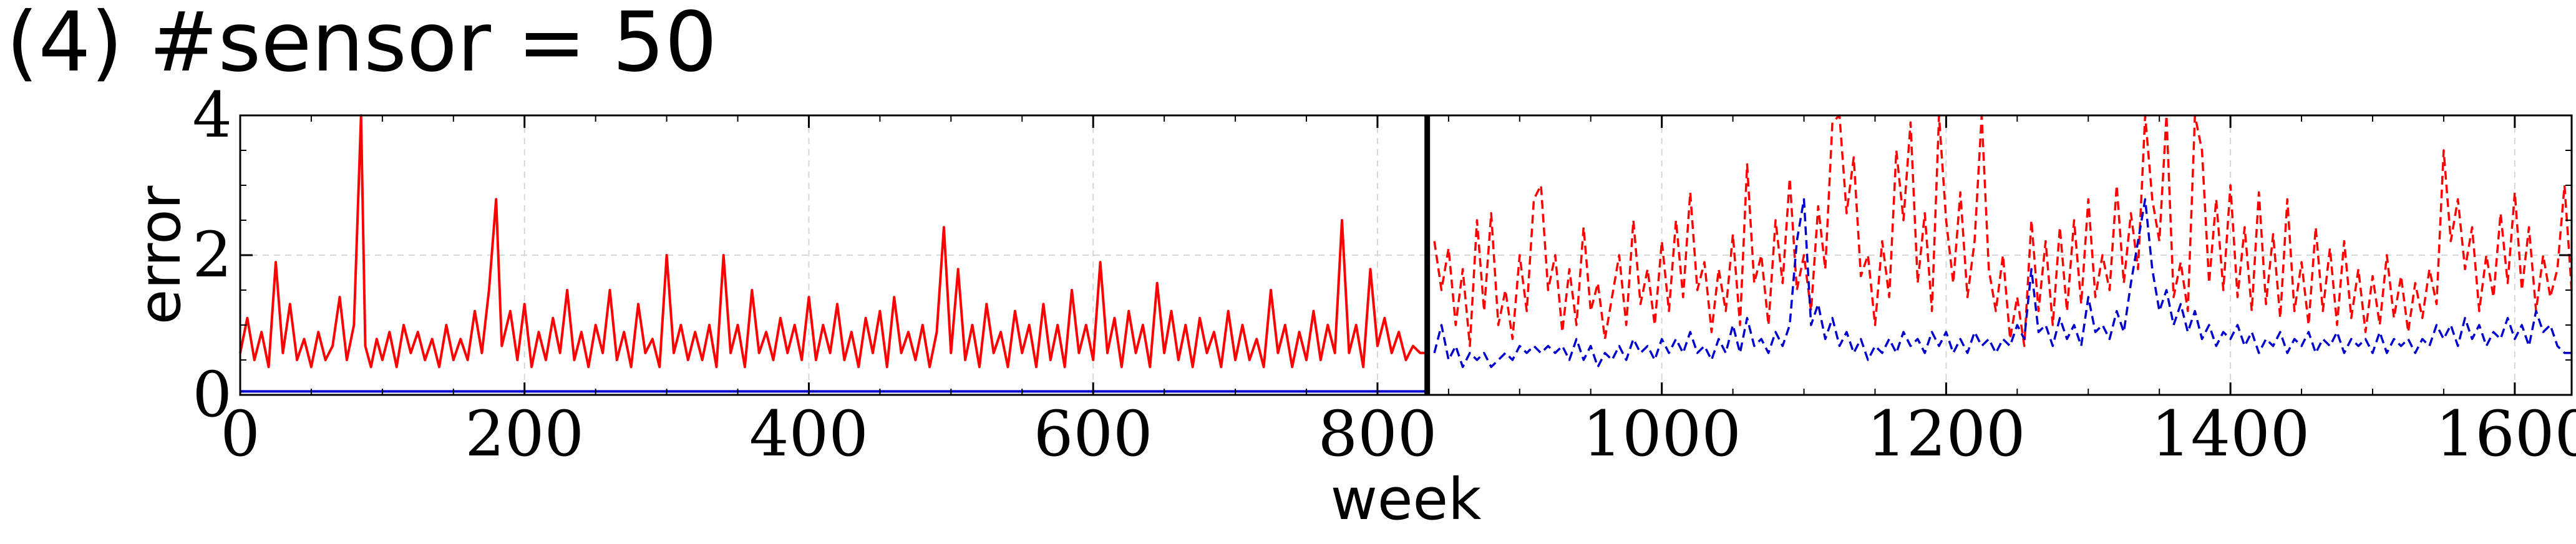  I want to click on chart-title: (4) #sensor = 50, so click(361, 45).